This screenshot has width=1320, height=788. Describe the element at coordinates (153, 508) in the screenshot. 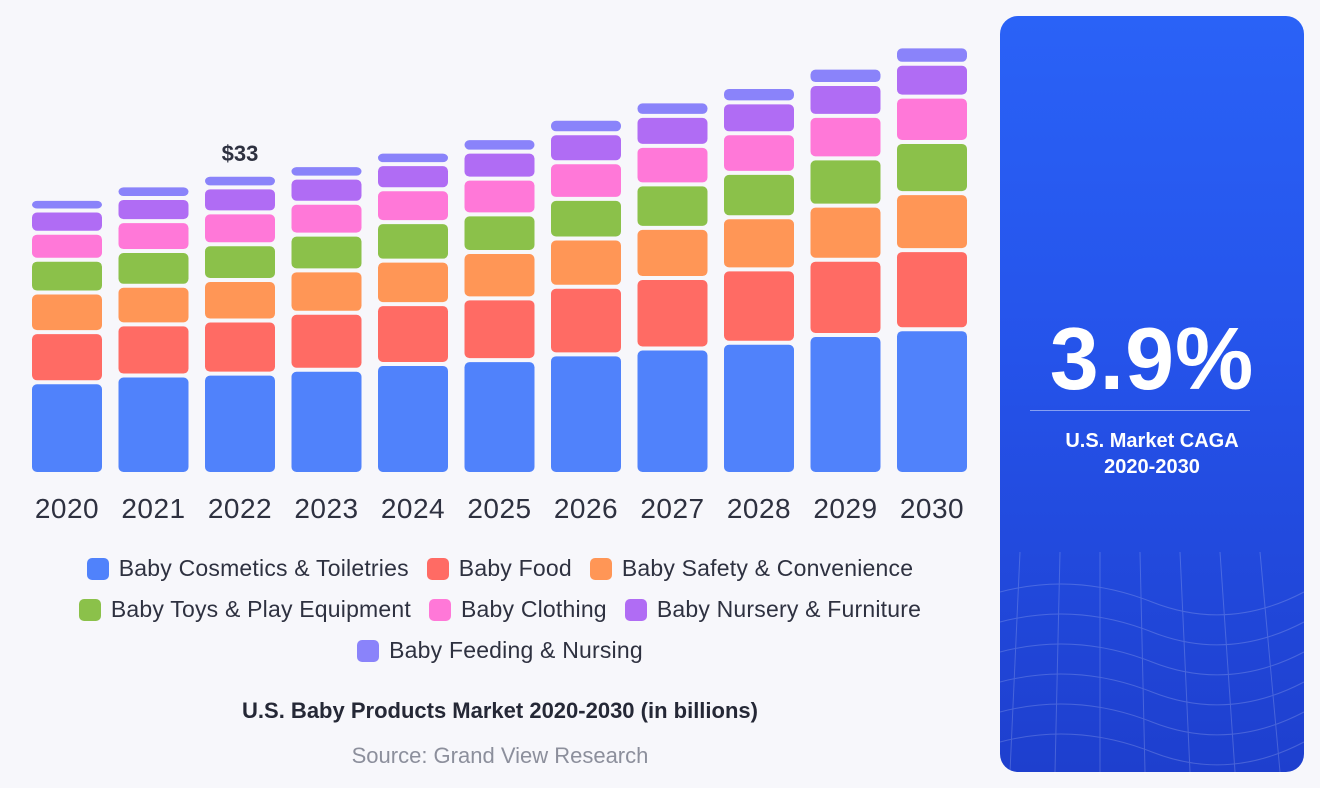

I see `x-tick-label: 2021` at that location.